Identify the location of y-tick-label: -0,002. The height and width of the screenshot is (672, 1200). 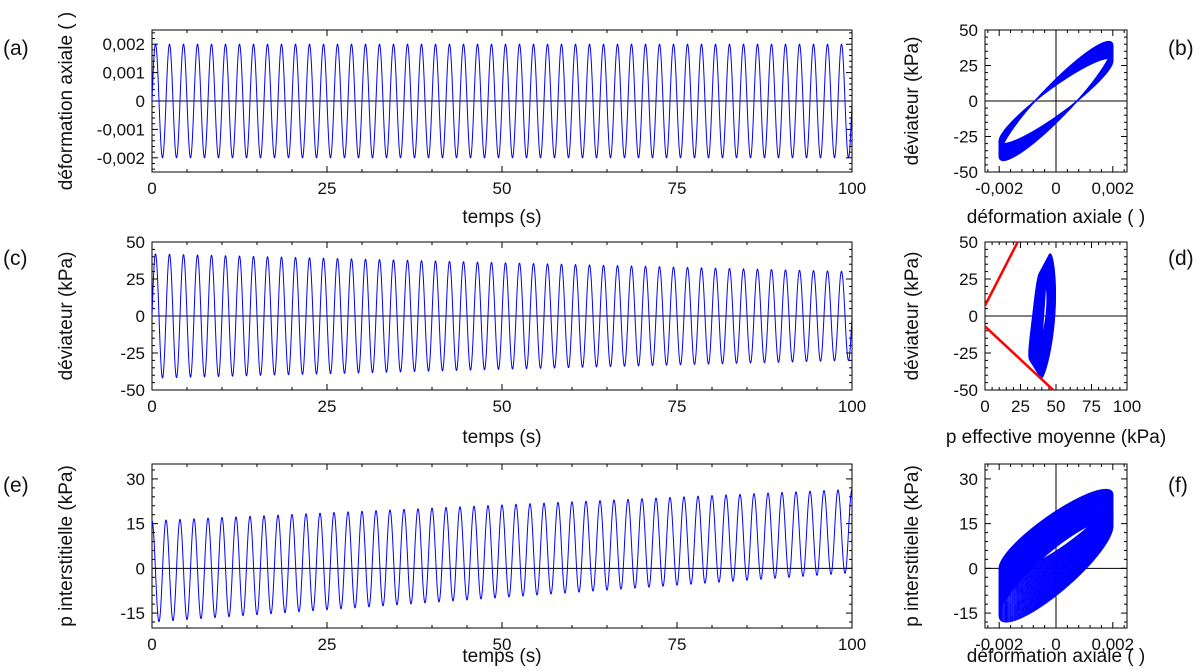
(121, 158).